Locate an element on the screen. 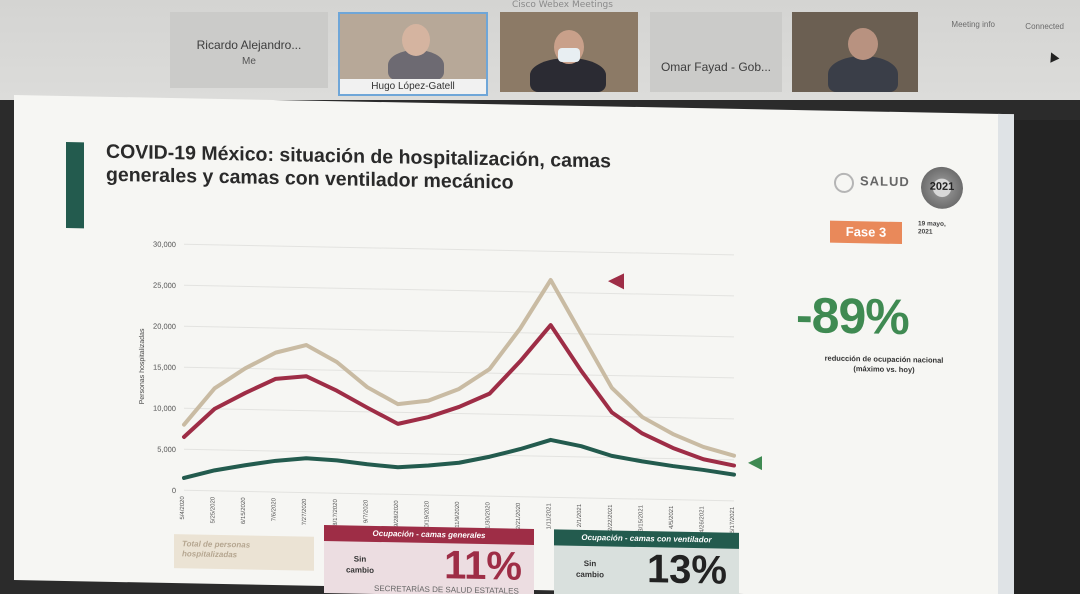 This screenshot has width=1080, height=594. phase-badge: Fase 3 is located at coordinates (866, 232).